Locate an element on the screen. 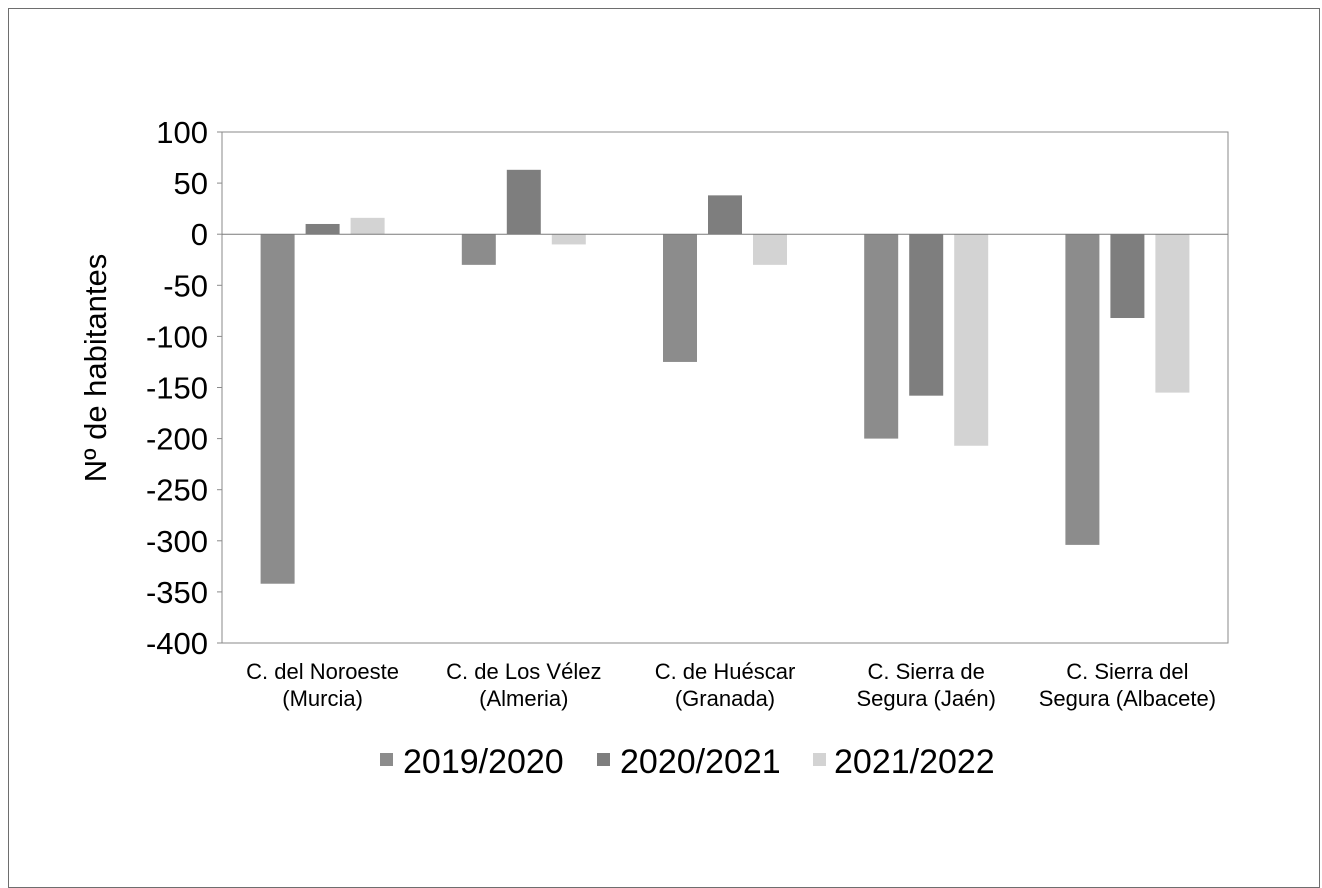 Image resolution: width=1322 pixels, height=888 pixels. legend-label: 2021/2022 is located at coordinates (914, 762).